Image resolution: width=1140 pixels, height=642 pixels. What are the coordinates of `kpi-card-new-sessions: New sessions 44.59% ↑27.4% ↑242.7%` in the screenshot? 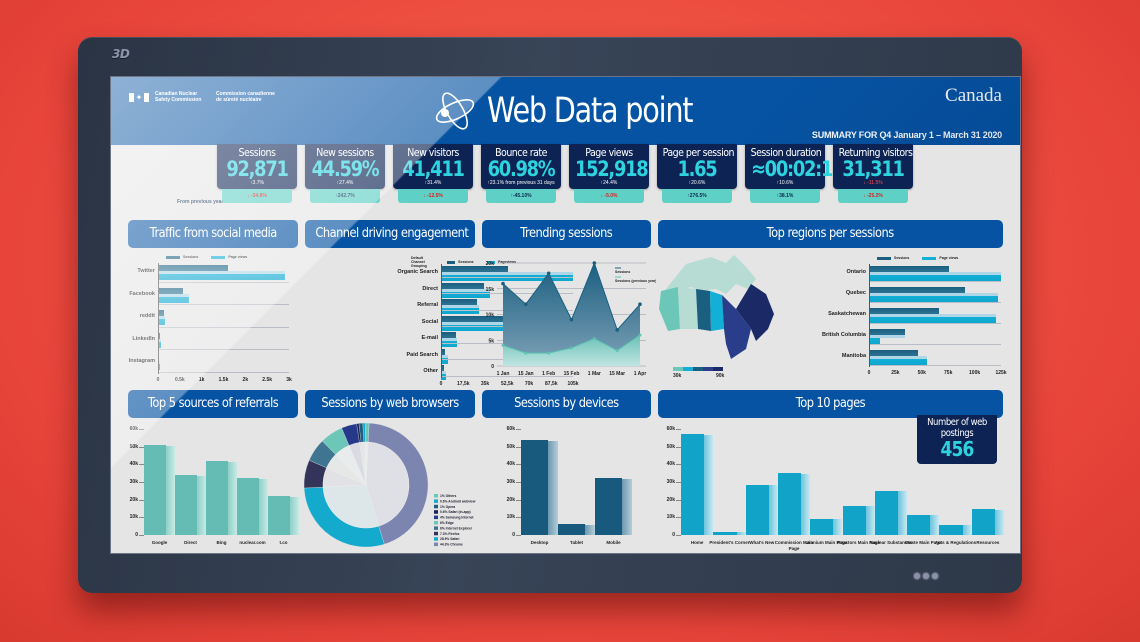 It's located at (345, 173).